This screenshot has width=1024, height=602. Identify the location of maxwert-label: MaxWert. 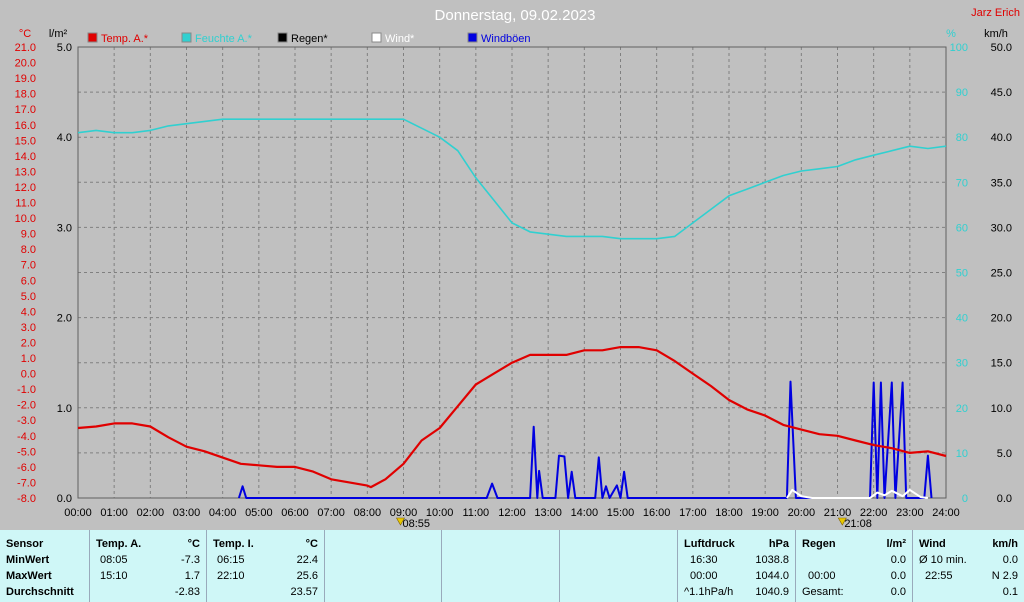
(29, 576).